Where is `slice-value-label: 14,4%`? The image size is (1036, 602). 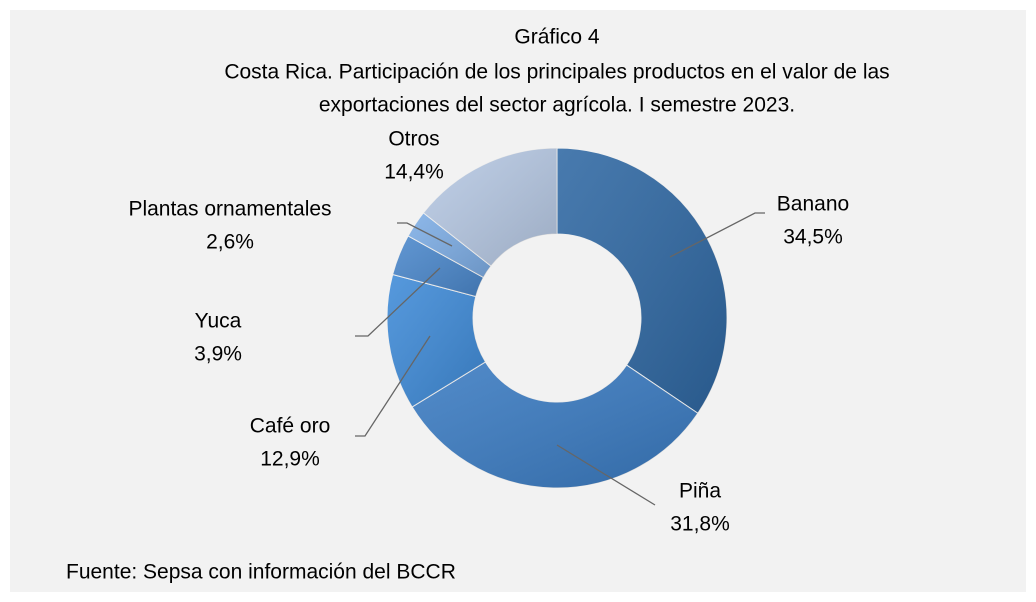 slice-value-label: 14,4% is located at coordinates (414, 172).